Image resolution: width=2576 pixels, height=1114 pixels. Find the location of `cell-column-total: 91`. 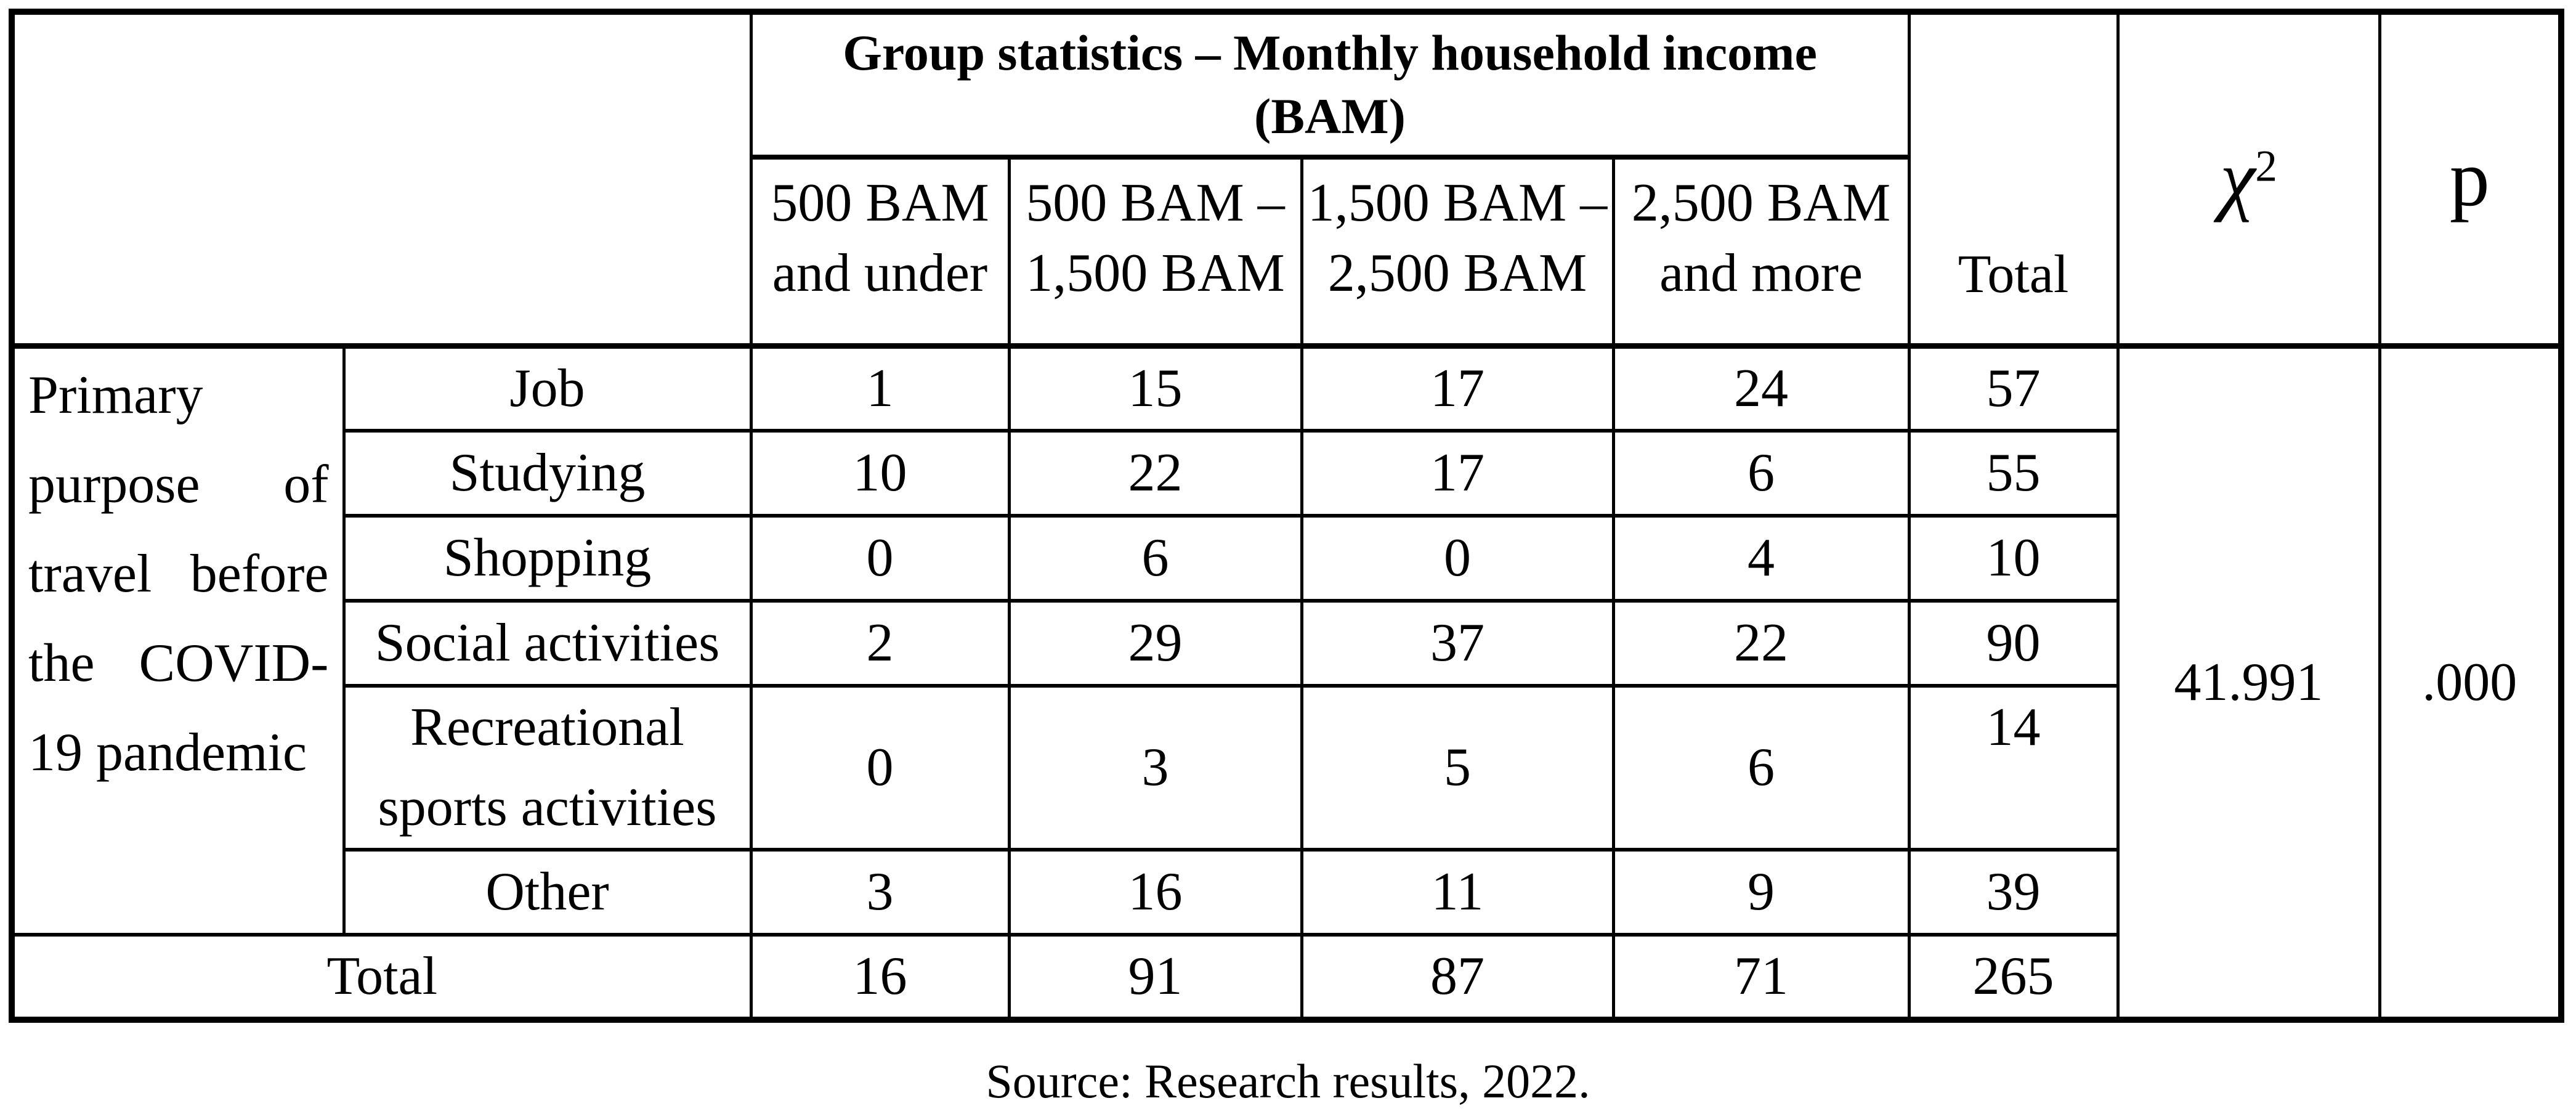

cell-column-total: 91 is located at coordinates (1155, 977).